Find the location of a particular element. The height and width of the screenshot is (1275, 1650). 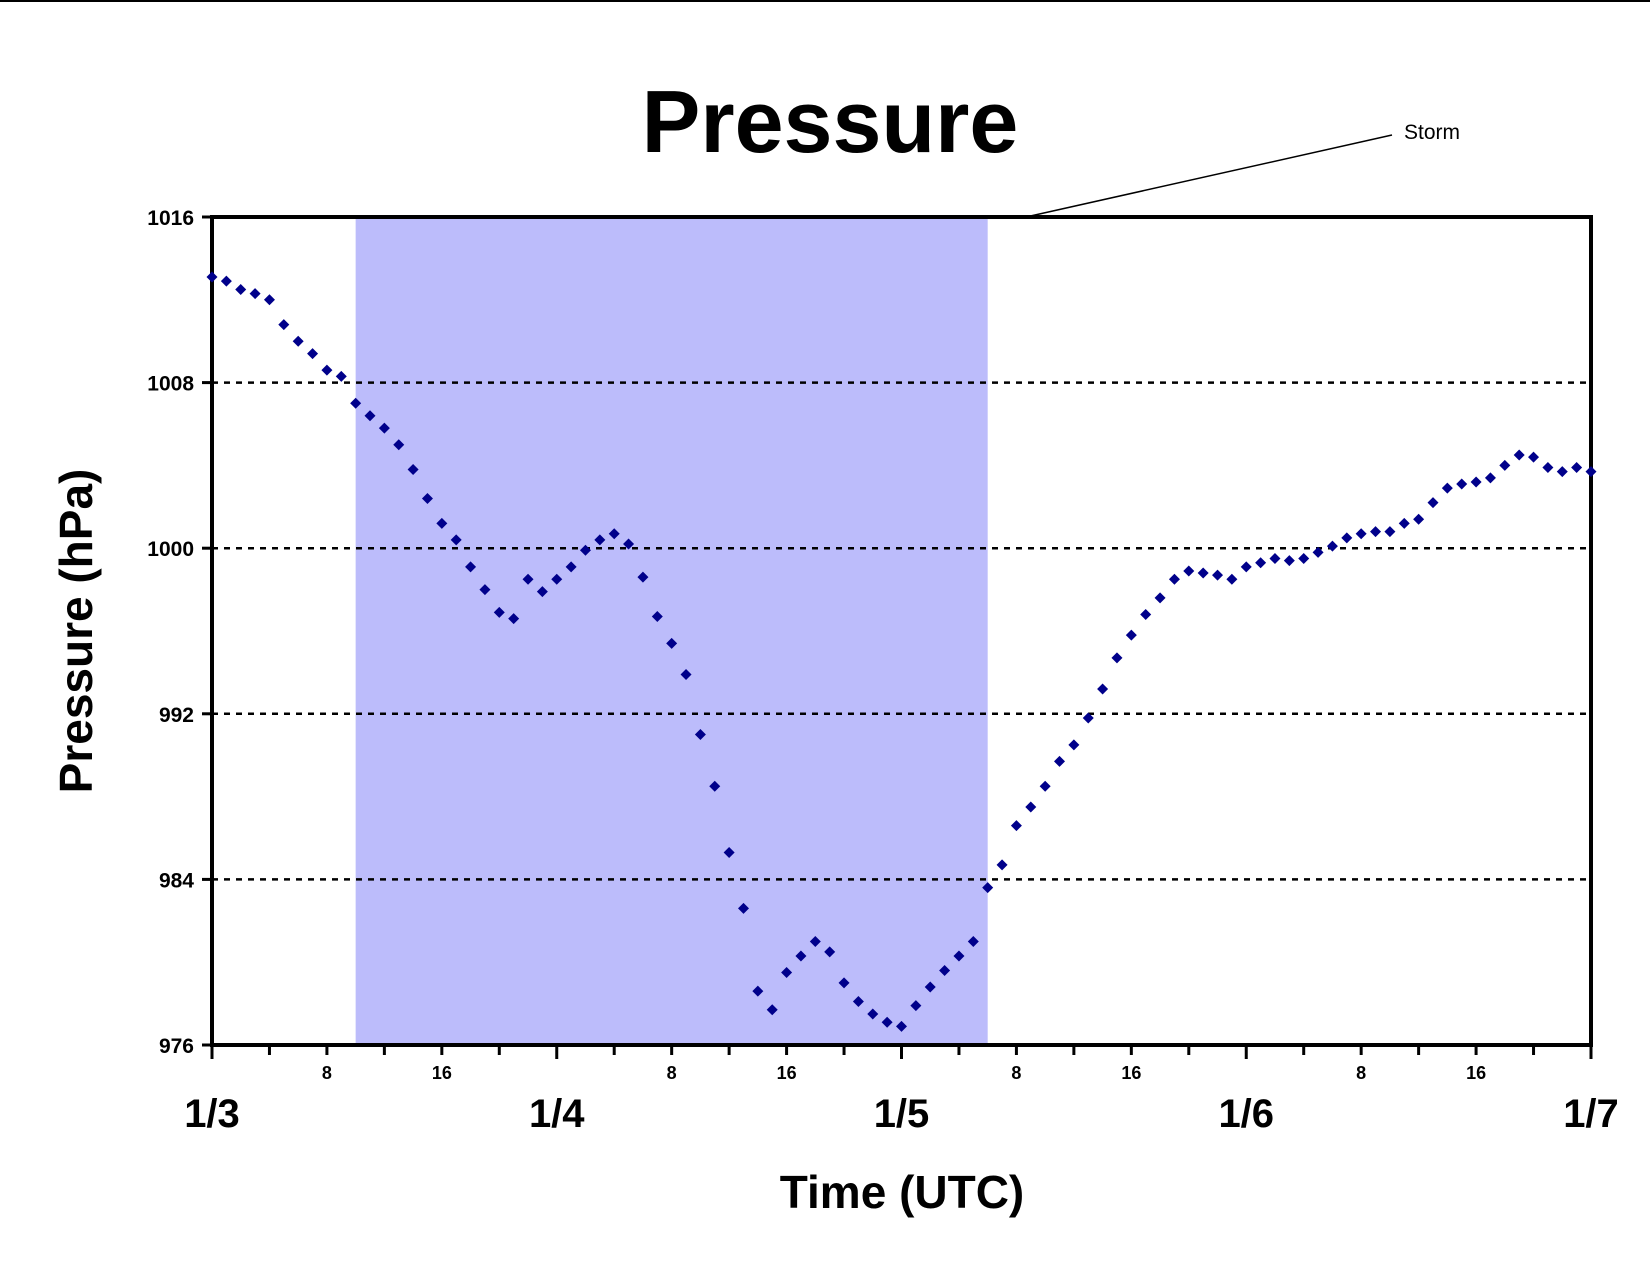

y-tick-label: 984 is located at coordinates (176, 880).